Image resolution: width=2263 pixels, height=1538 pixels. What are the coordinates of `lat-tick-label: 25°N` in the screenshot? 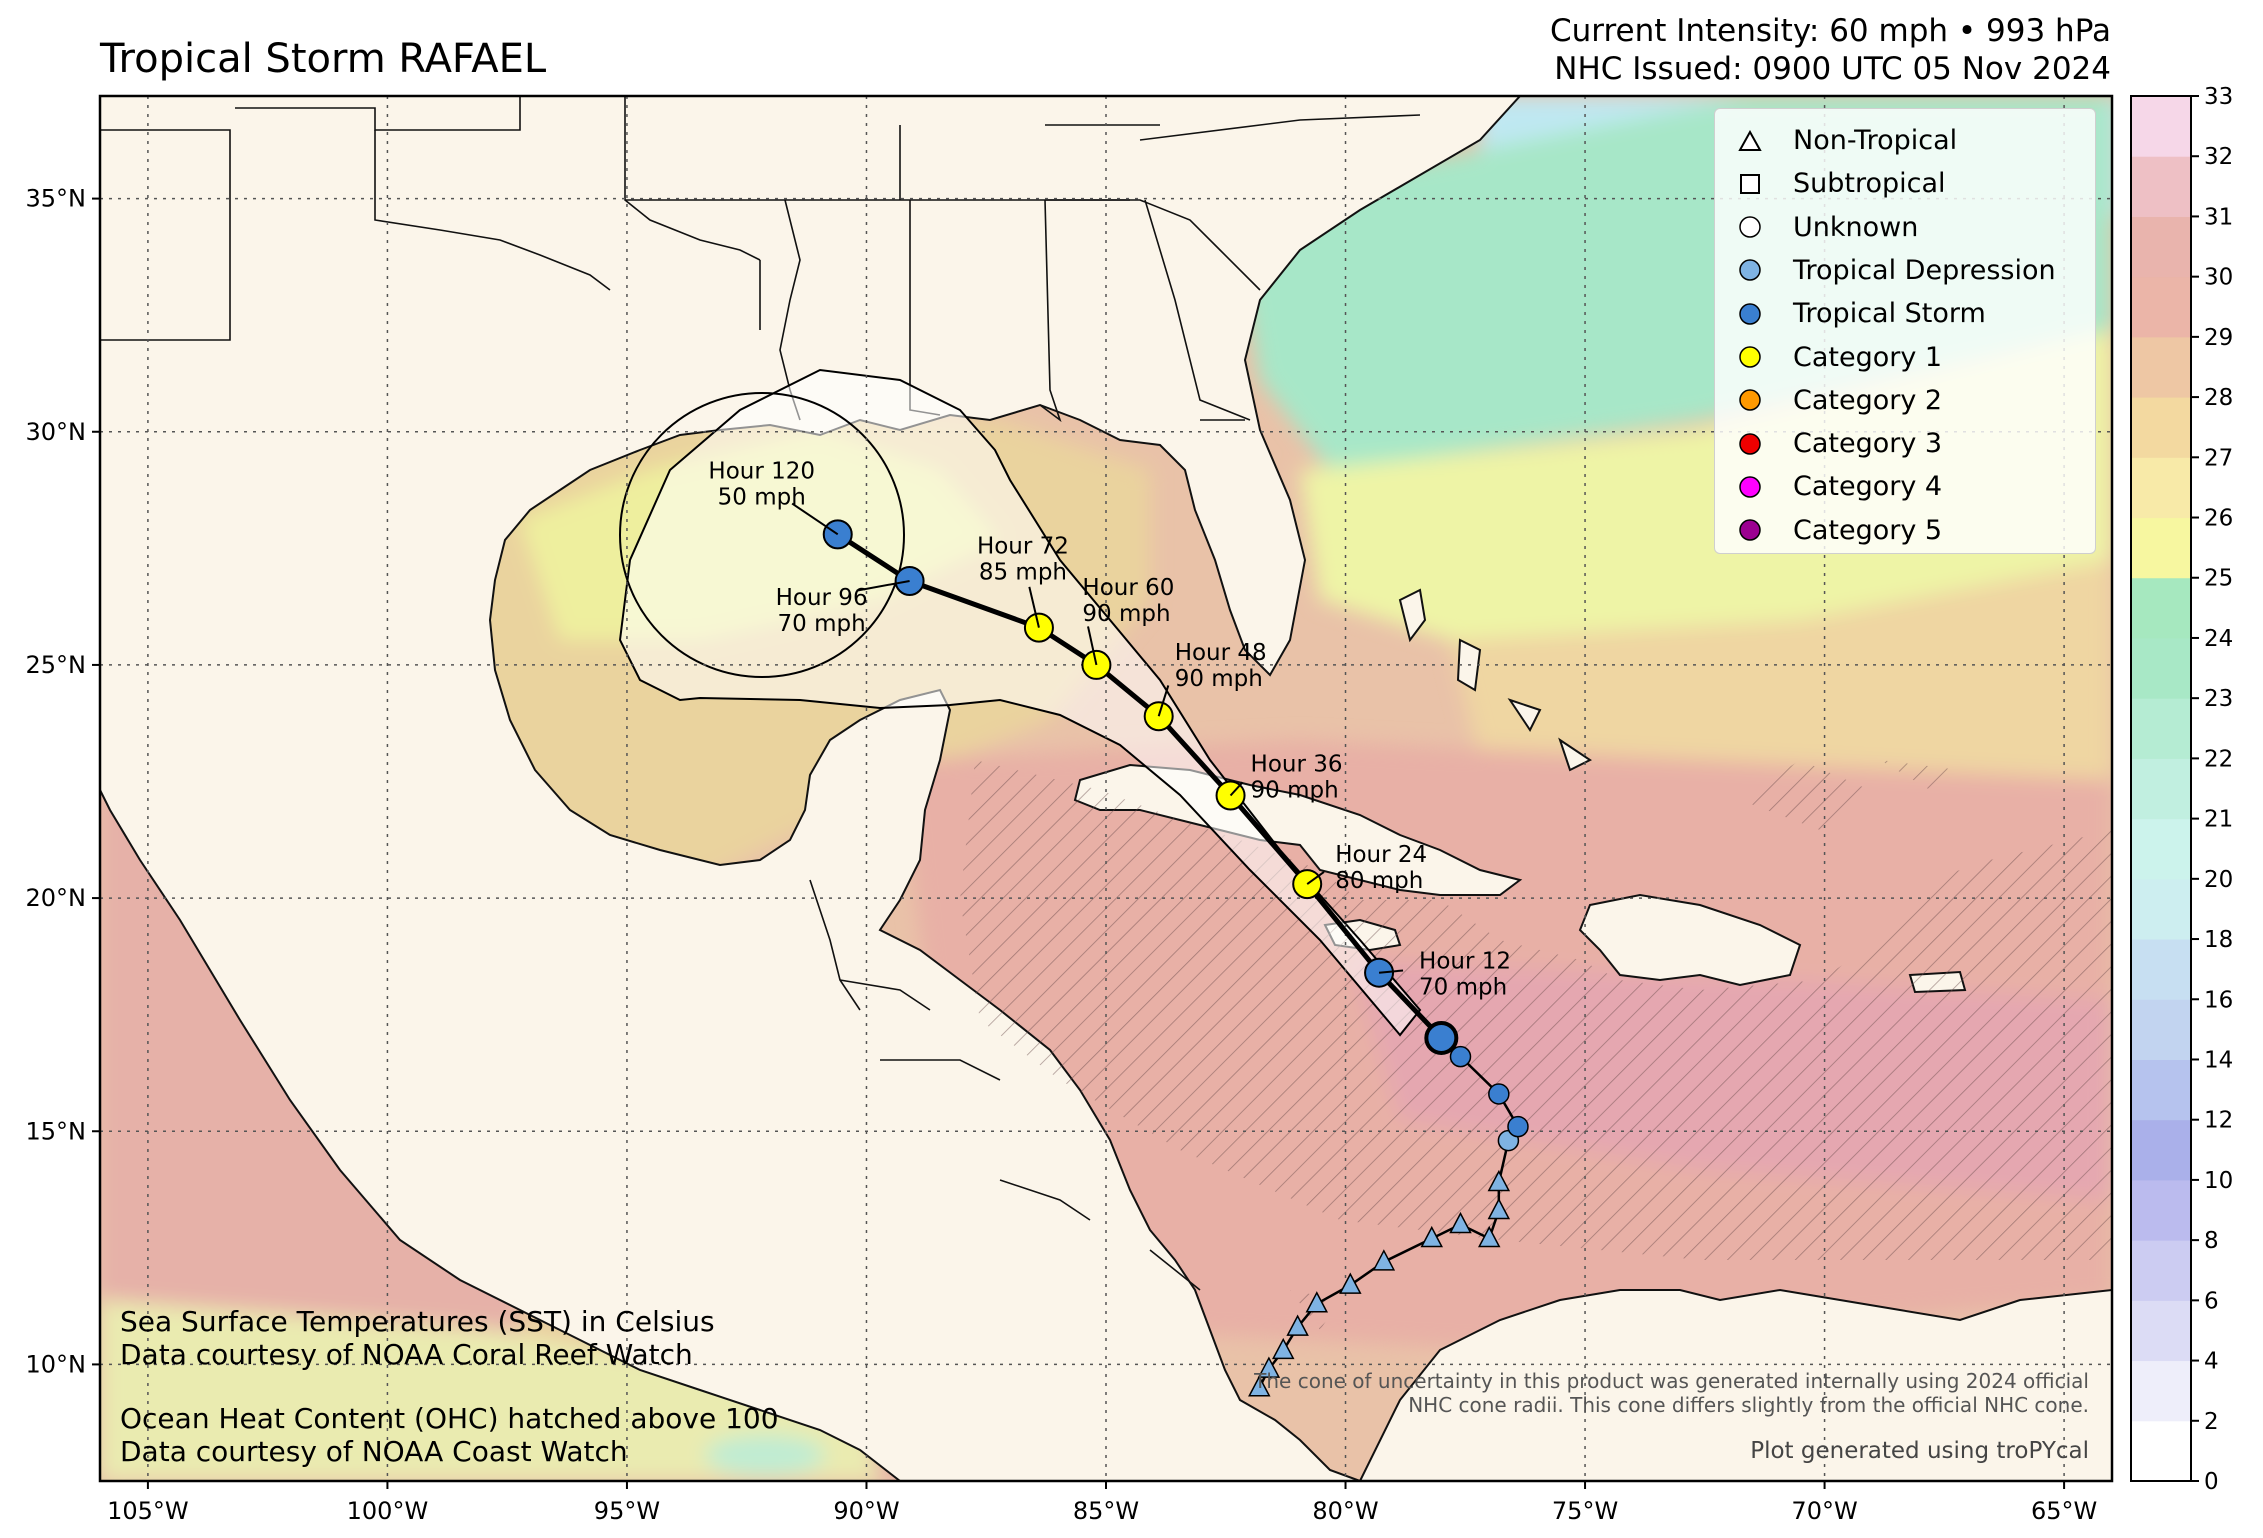 It's located at (56, 665).